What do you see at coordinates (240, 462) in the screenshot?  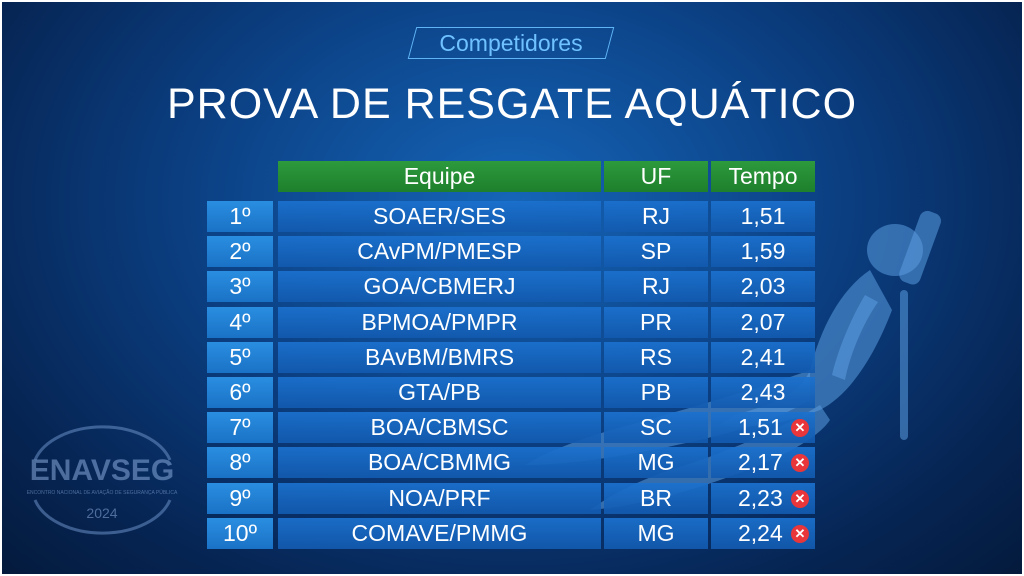 I see `rank-cell: 8º` at bounding box center [240, 462].